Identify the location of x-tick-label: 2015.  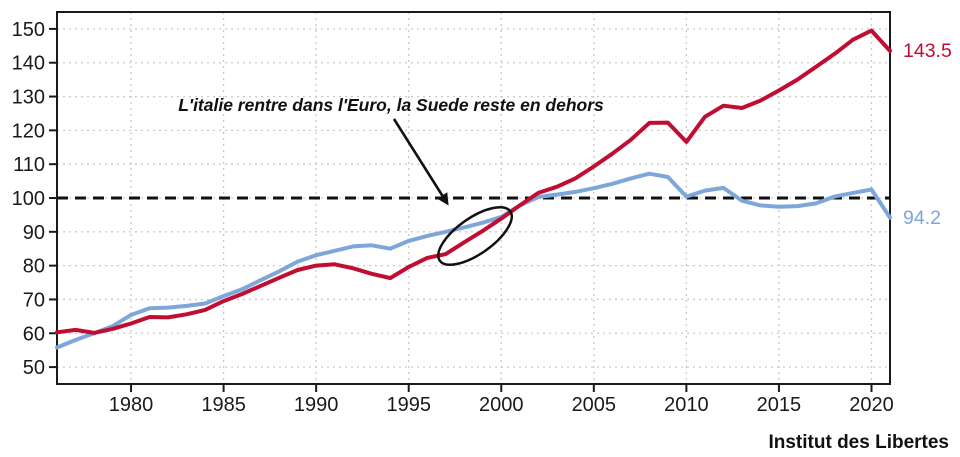
(779, 405).